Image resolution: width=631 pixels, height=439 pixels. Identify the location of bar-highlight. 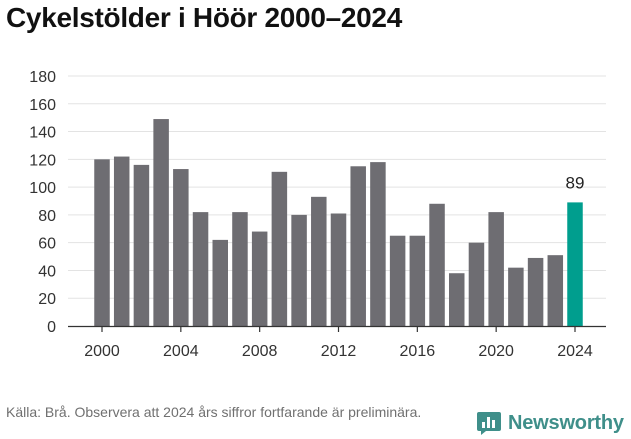
(575, 264).